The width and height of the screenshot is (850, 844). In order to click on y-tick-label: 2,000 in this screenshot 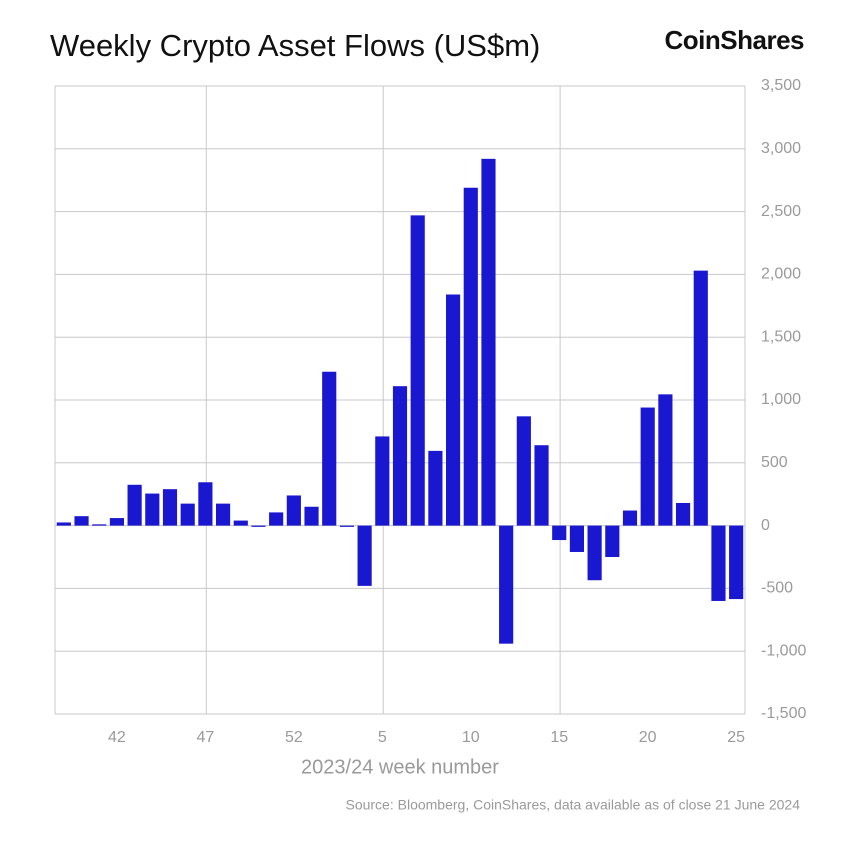, I will do `click(781, 274)`.